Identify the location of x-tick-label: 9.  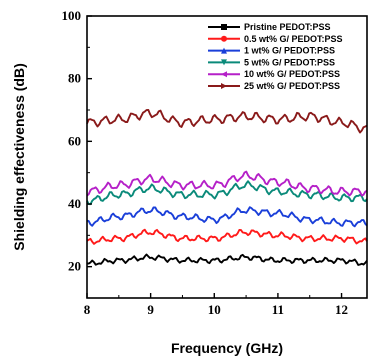
(150, 309).